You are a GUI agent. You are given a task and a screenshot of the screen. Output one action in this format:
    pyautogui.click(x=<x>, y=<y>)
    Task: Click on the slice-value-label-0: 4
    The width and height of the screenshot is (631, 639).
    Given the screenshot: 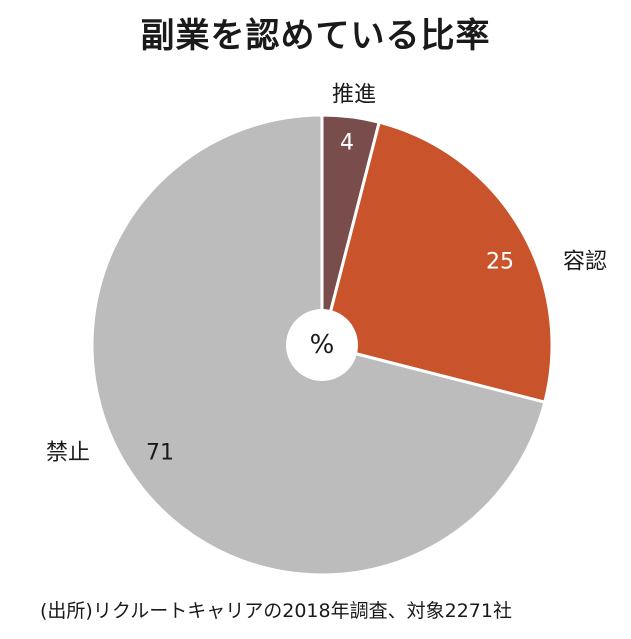 What is the action you would take?
    pyautogui.click(x=347, y=143)
    